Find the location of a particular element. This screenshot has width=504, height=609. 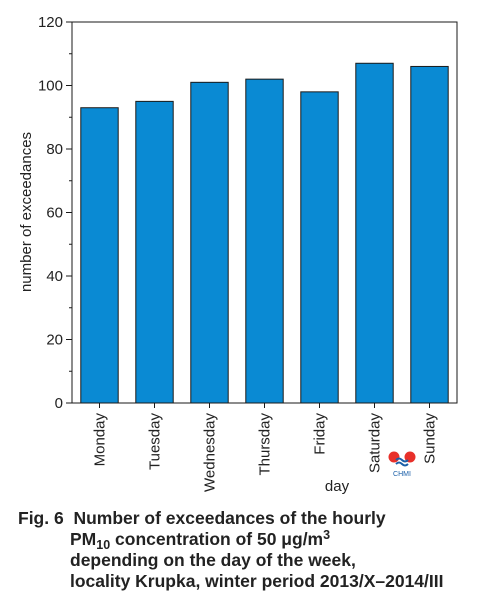

y-tick-label: 60 is located at coordinates (54, 213).